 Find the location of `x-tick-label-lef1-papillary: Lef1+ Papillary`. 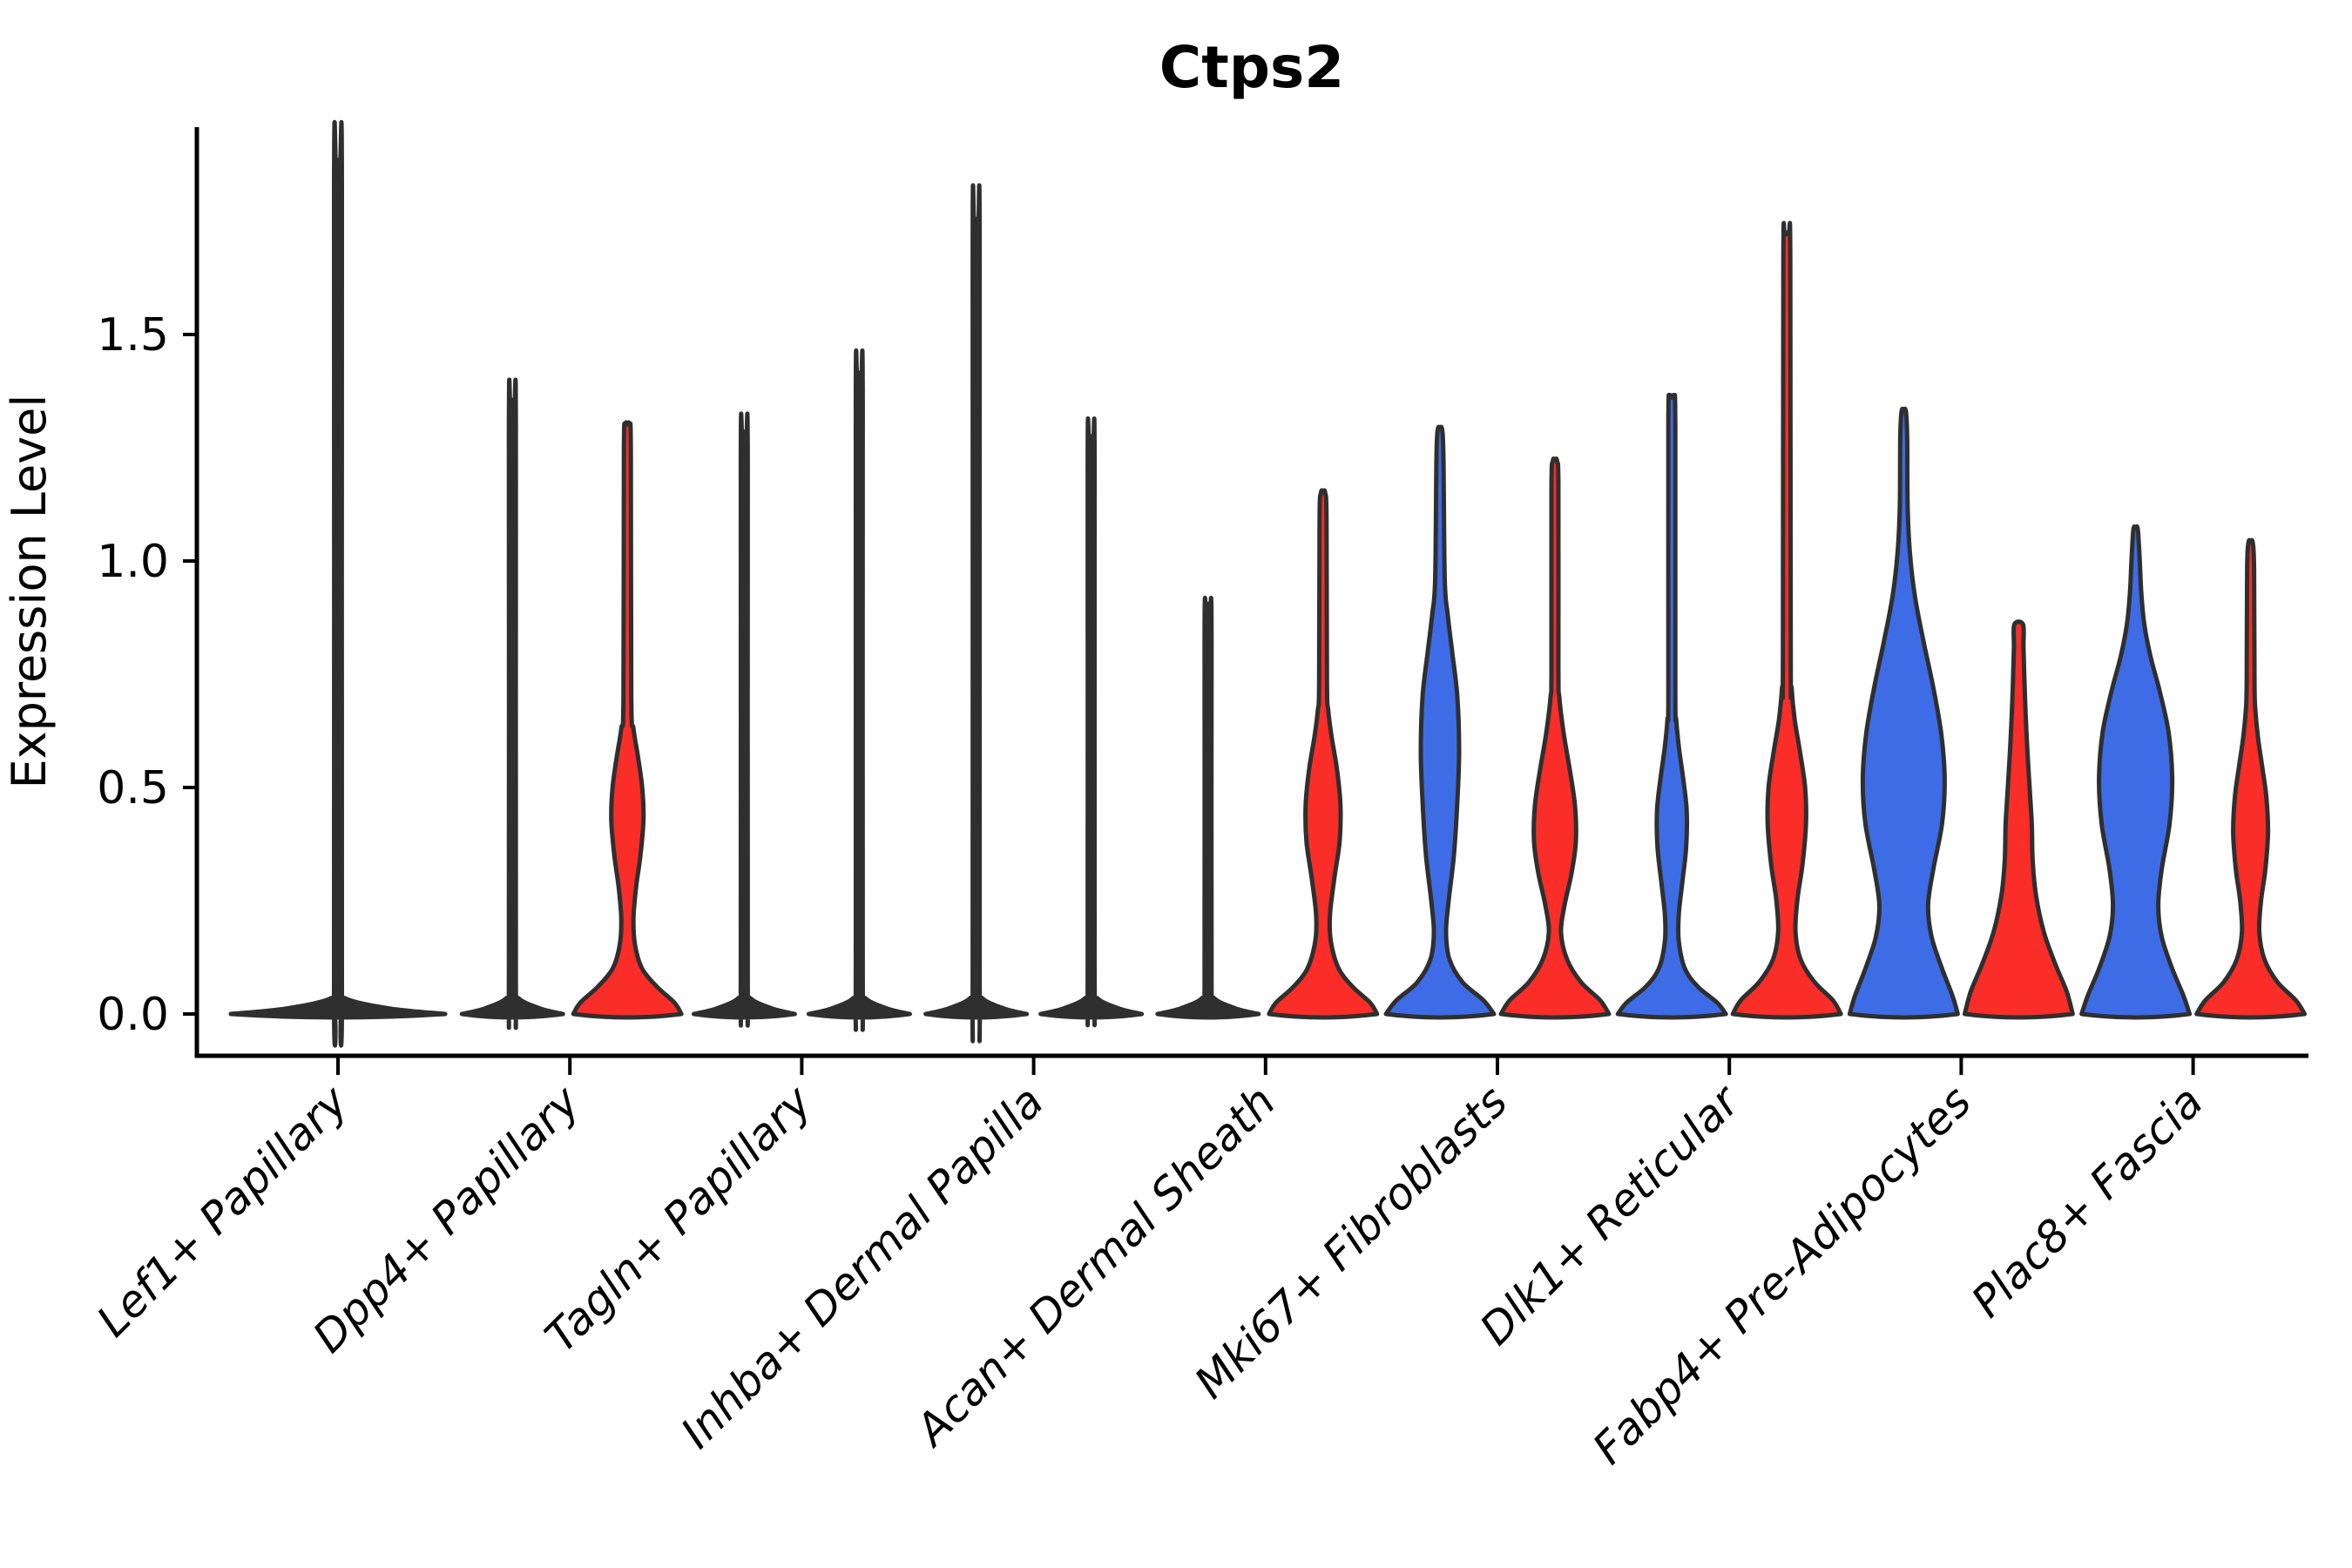

x-tick-label-lef1-papillary: Lef1+ Papillary is located at coordinates (222, 1211).